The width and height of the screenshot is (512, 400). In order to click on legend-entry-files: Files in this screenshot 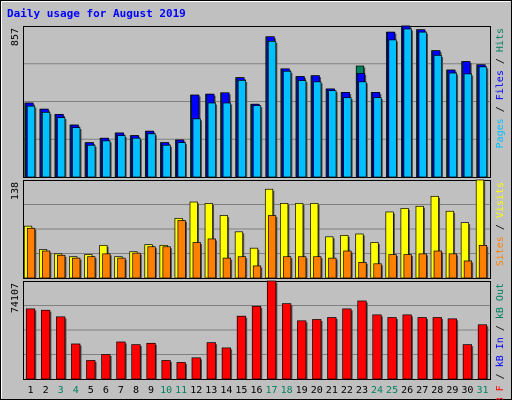, I will do `click(500, 85)`.